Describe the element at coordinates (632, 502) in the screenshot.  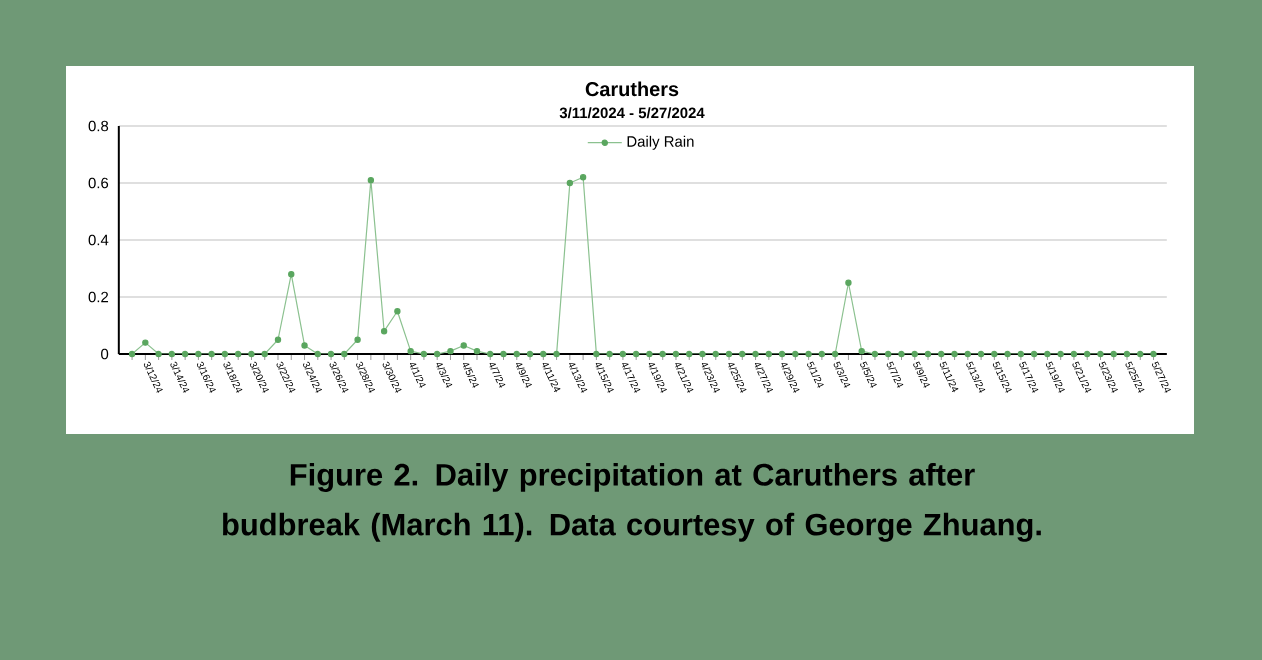
I see `caption: Figure 2. Daily precipitation at Caruthers after budbreak (March 11). Data courtesy of George Zhuang.` at that location.